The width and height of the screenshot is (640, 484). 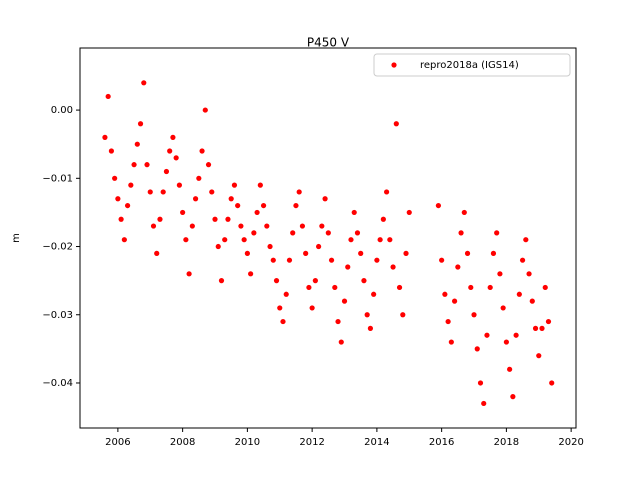 What do you see at coordinates (506, 442) in the screenshot?
I see `x-tick-label: 2018` at bounding box center [506, 442].